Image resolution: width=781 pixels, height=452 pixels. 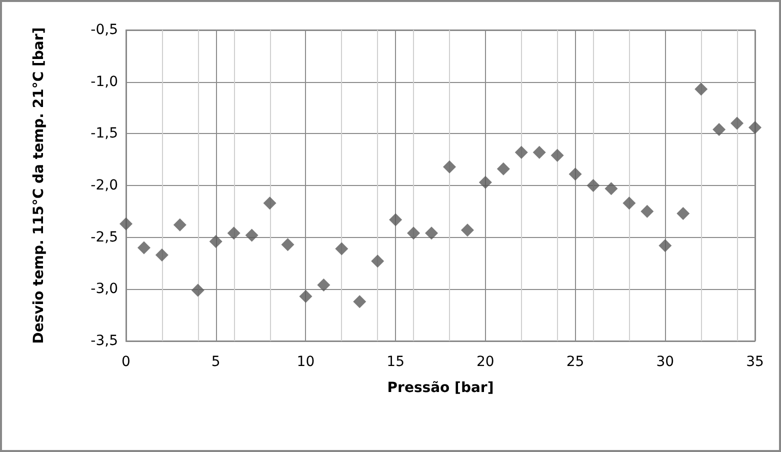 I want to click on y-tick-label: -2,0, so click(x=104, y=186).